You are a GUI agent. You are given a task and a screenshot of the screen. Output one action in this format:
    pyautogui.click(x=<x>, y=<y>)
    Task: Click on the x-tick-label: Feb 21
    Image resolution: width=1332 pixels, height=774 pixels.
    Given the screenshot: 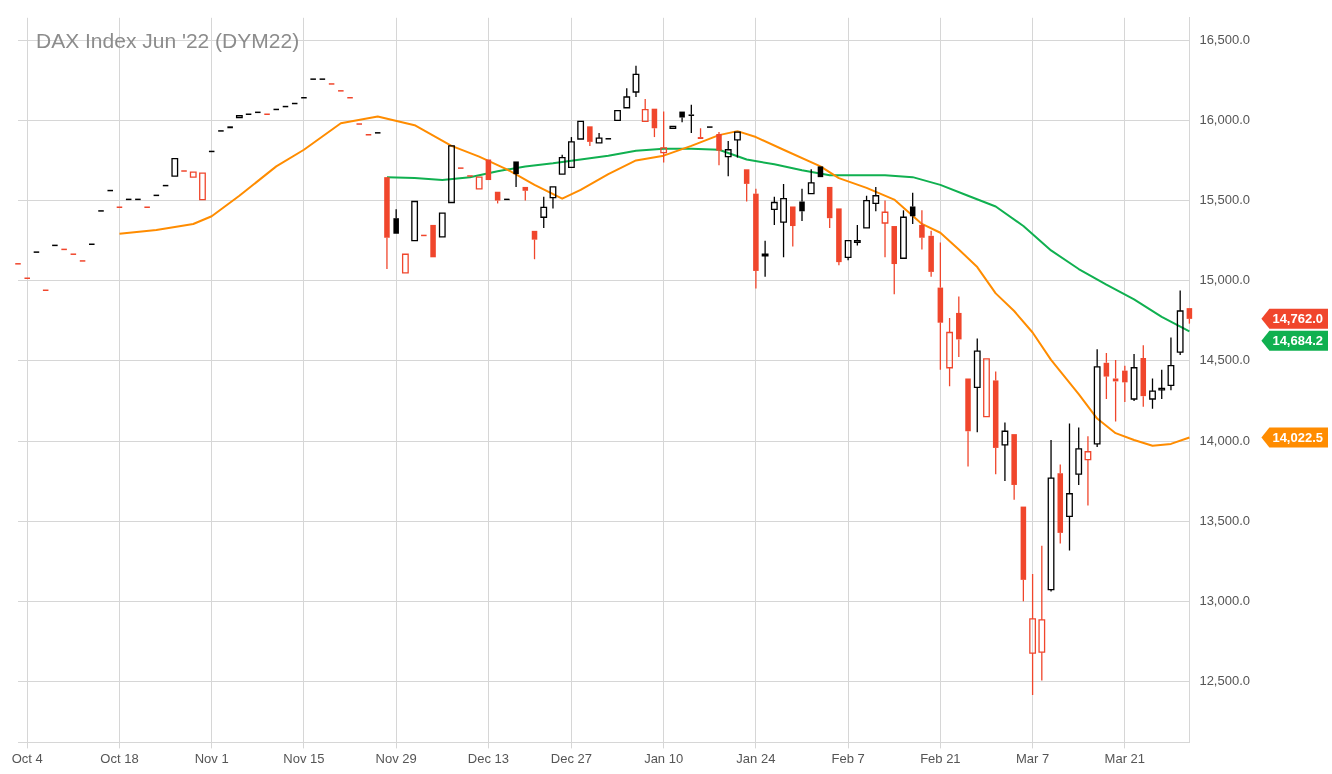 What is the action you would take?
    pyautogui.click(x=940, y=758)
    